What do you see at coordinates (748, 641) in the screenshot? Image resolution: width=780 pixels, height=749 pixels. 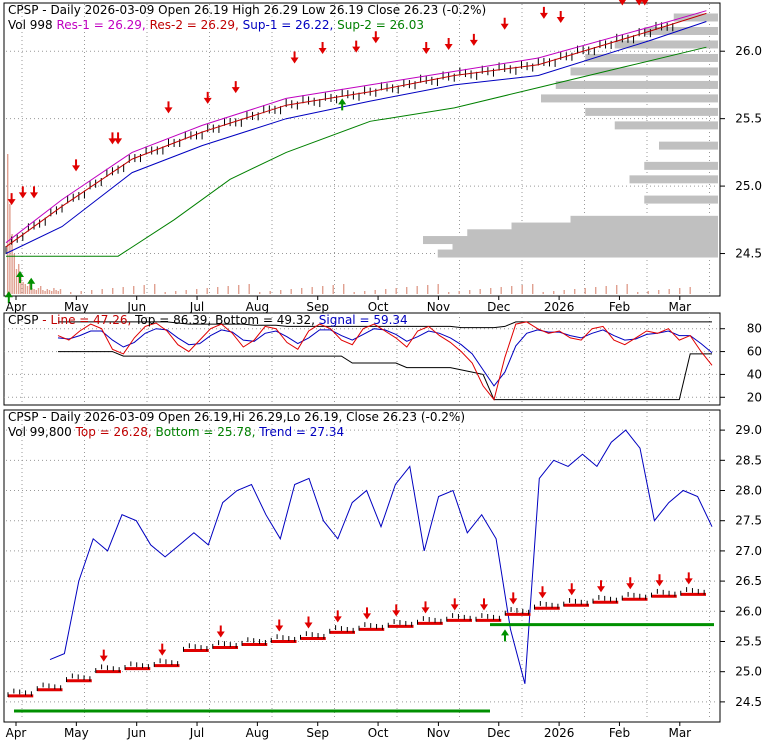 I see `trend-y-tick-label: 25.5` at bounding box center [748, 641].